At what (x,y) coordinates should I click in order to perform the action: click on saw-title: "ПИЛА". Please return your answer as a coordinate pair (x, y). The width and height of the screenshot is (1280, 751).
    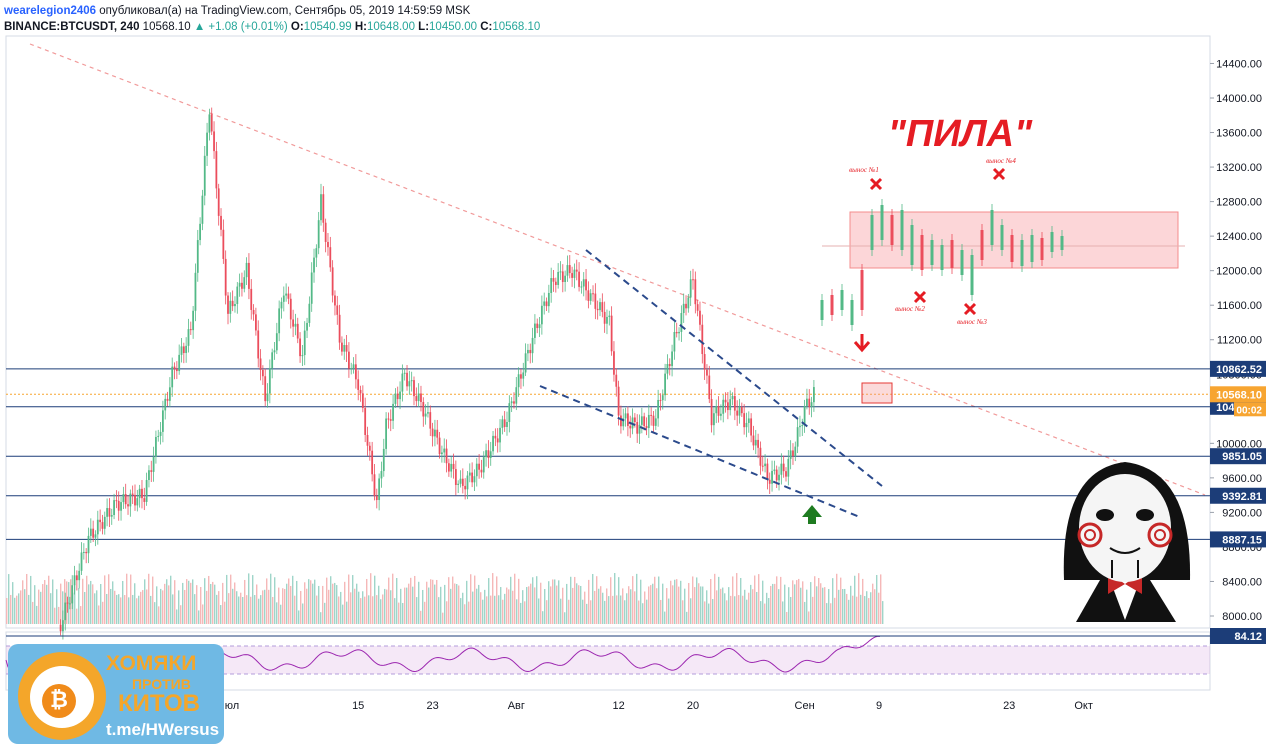
    Looking at the image, I should click on (960, 134).